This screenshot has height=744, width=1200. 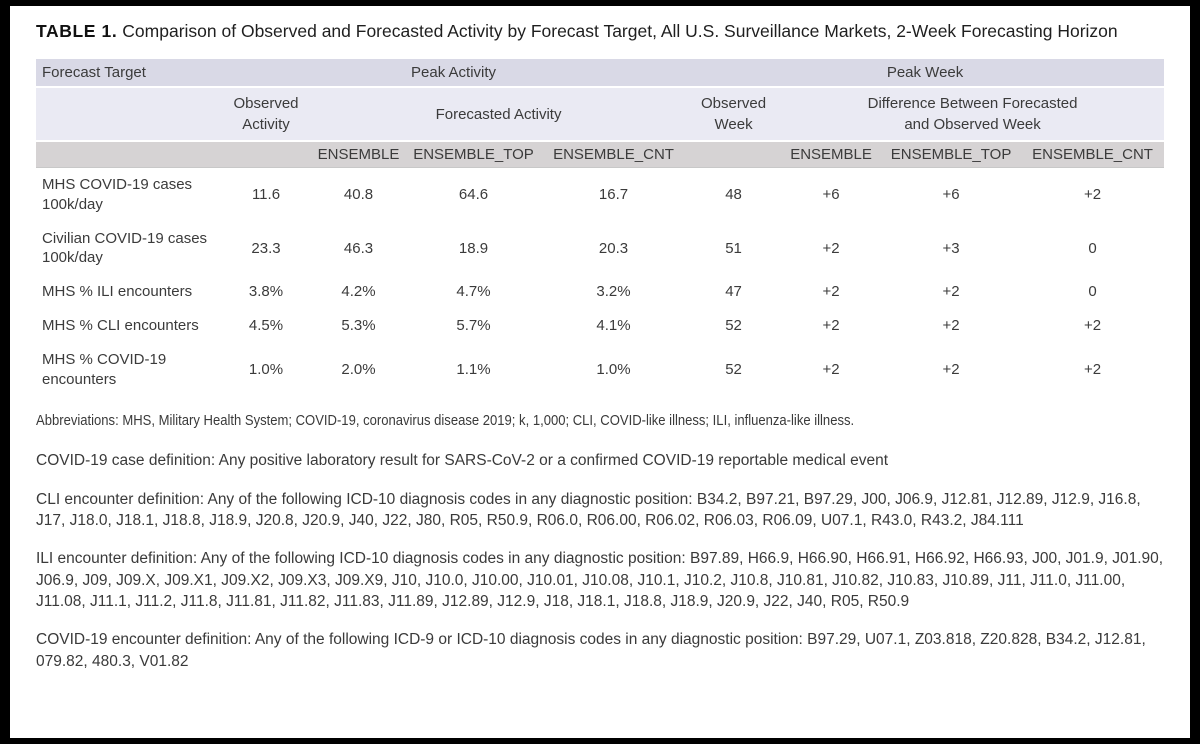 I want to click on header-activity-ensemble: ENSEMBLE, so click(x=358, y=154).